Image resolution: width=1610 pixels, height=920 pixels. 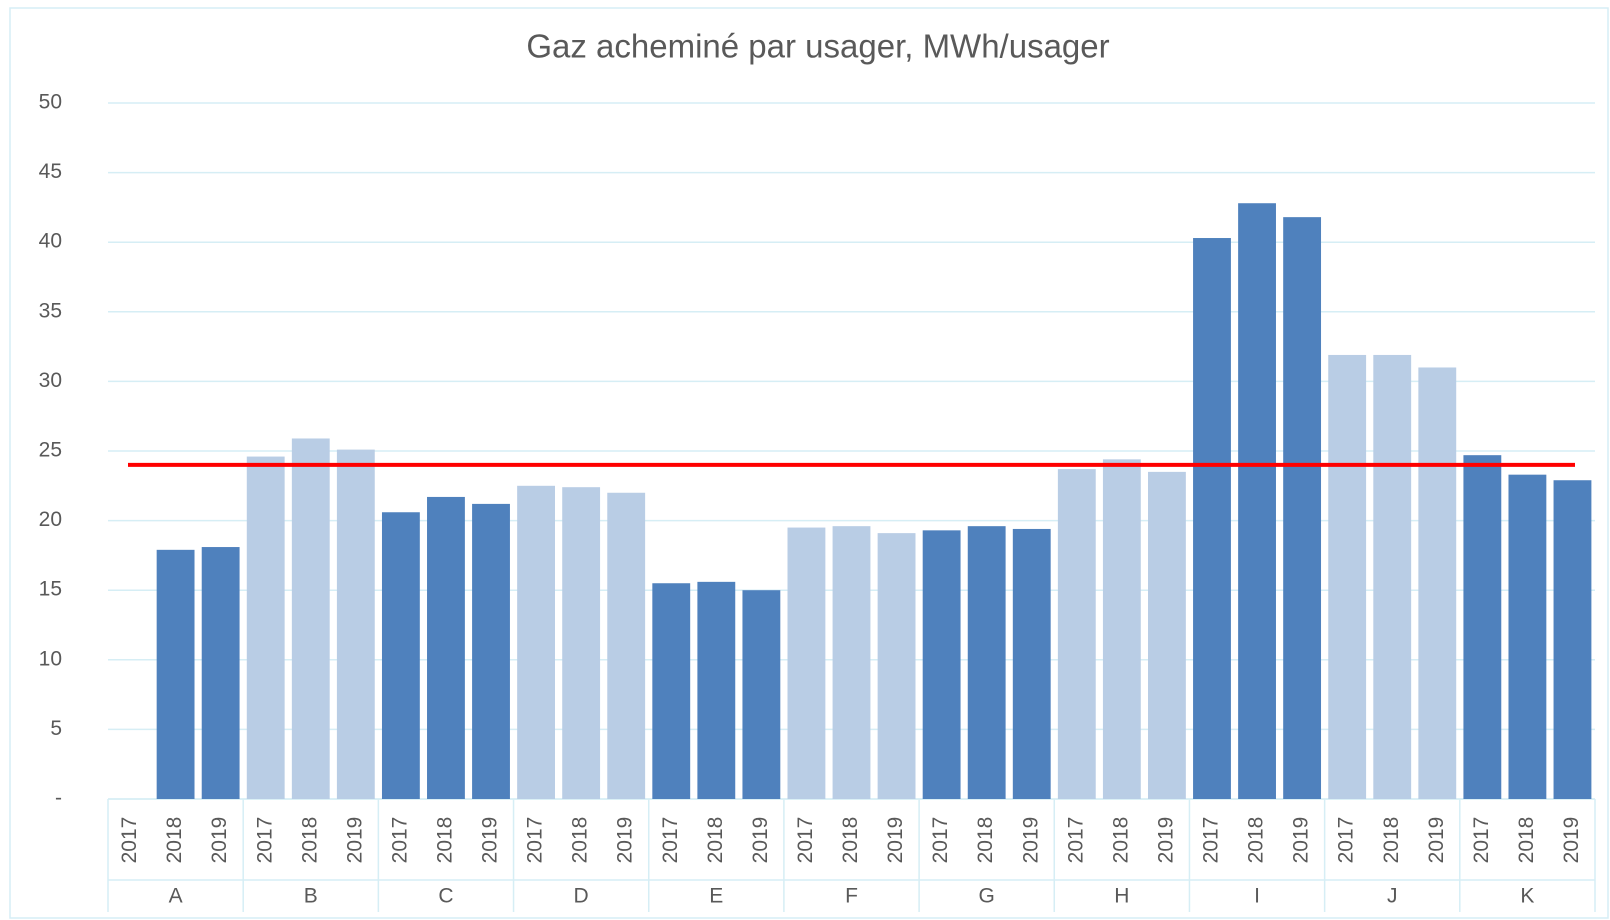 What do you see at coordinates (445, 896) in the screenshot?
I see `group-label: C` at bounding box center [445, 896].